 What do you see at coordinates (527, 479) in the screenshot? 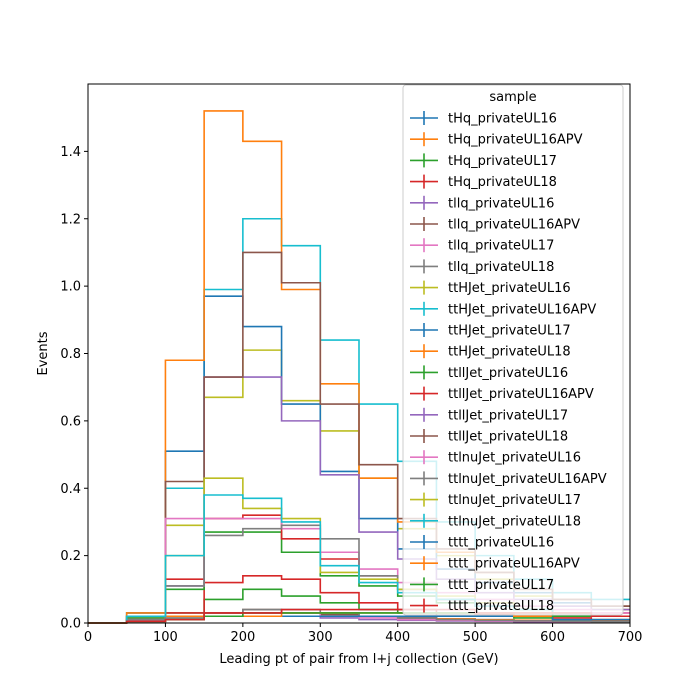
I see `legend-label: ttlnuJet_privateUL16APV` at bounding box center [527, 479].